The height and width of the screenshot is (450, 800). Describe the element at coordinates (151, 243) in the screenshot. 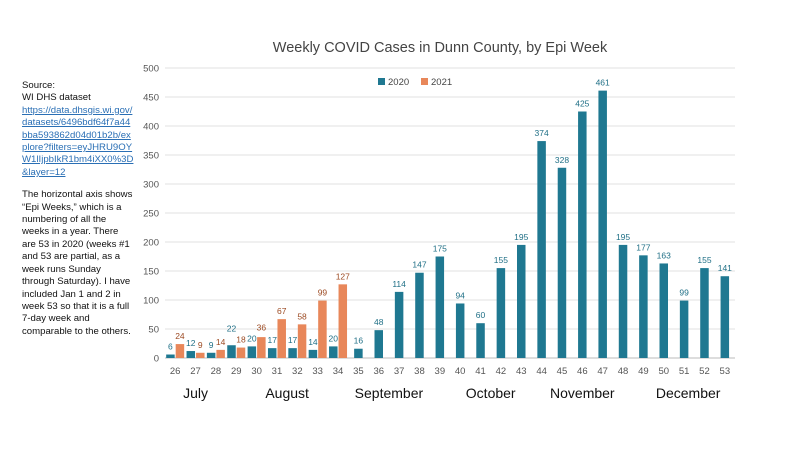

I see `y-tick-label: 200` at that location.